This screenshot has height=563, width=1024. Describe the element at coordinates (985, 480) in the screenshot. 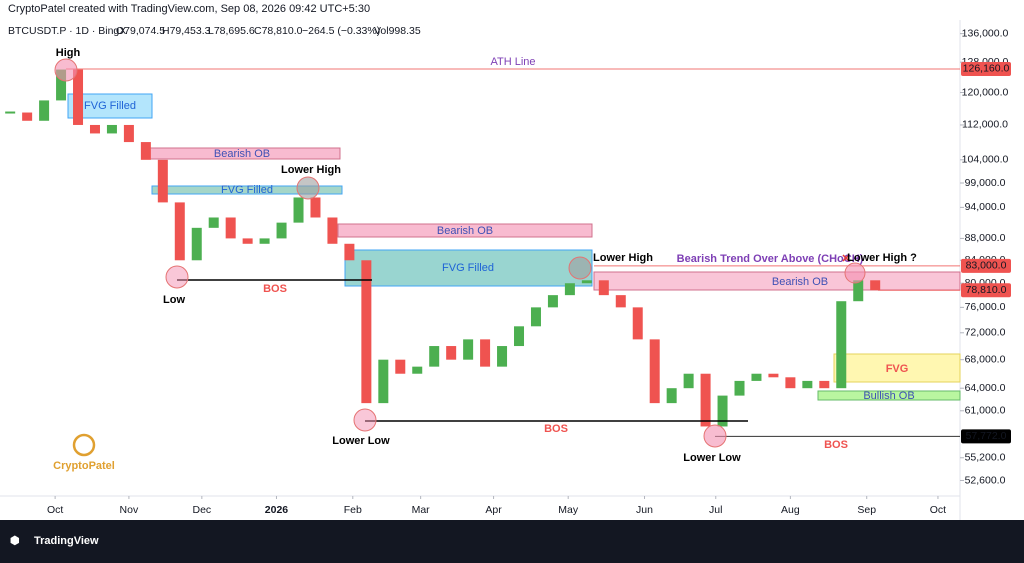

I see `y-tick-label: 52,600.0` at that location.